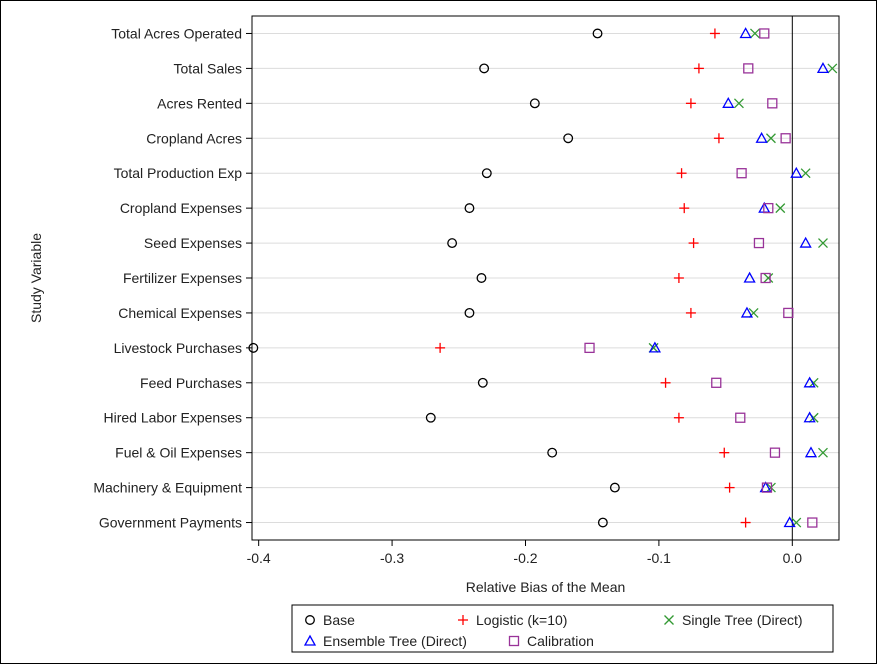 The image size is (877, 668). Describe the element at coordinates (167, 488) in the screenshot. I see `y-tick-label: Machinery & Equipment` at that location.